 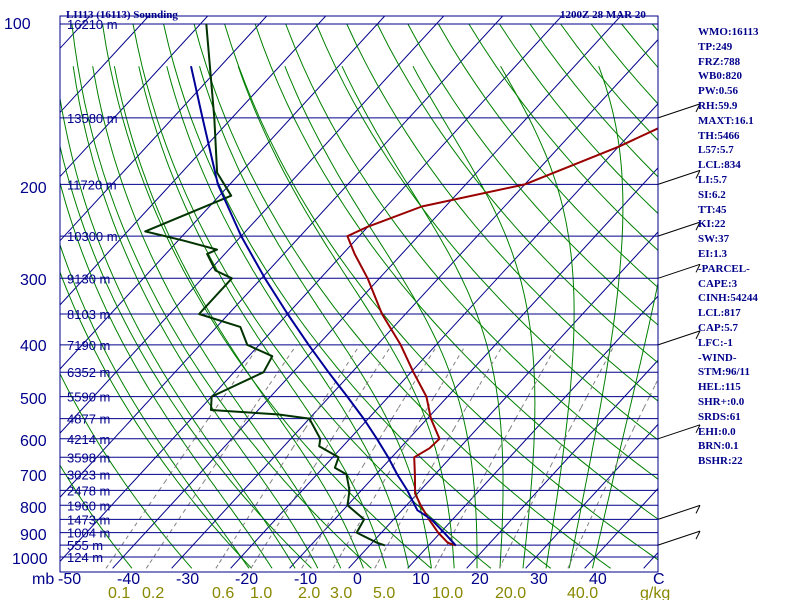 What do you see at coordinates (88, 533) in the screenshot?
I see `height-level-label: 1004 m` at bounding box center [88, 533].